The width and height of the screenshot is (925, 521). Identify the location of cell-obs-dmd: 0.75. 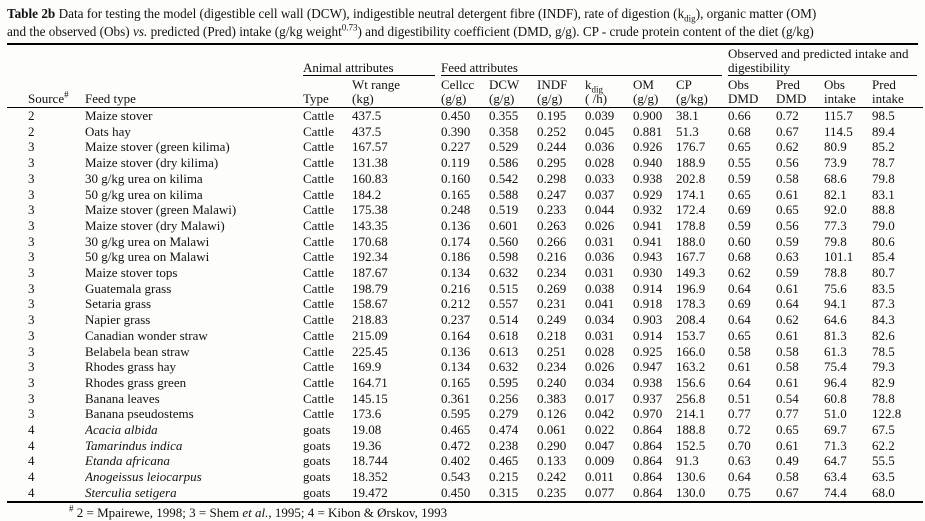
(752, 493).